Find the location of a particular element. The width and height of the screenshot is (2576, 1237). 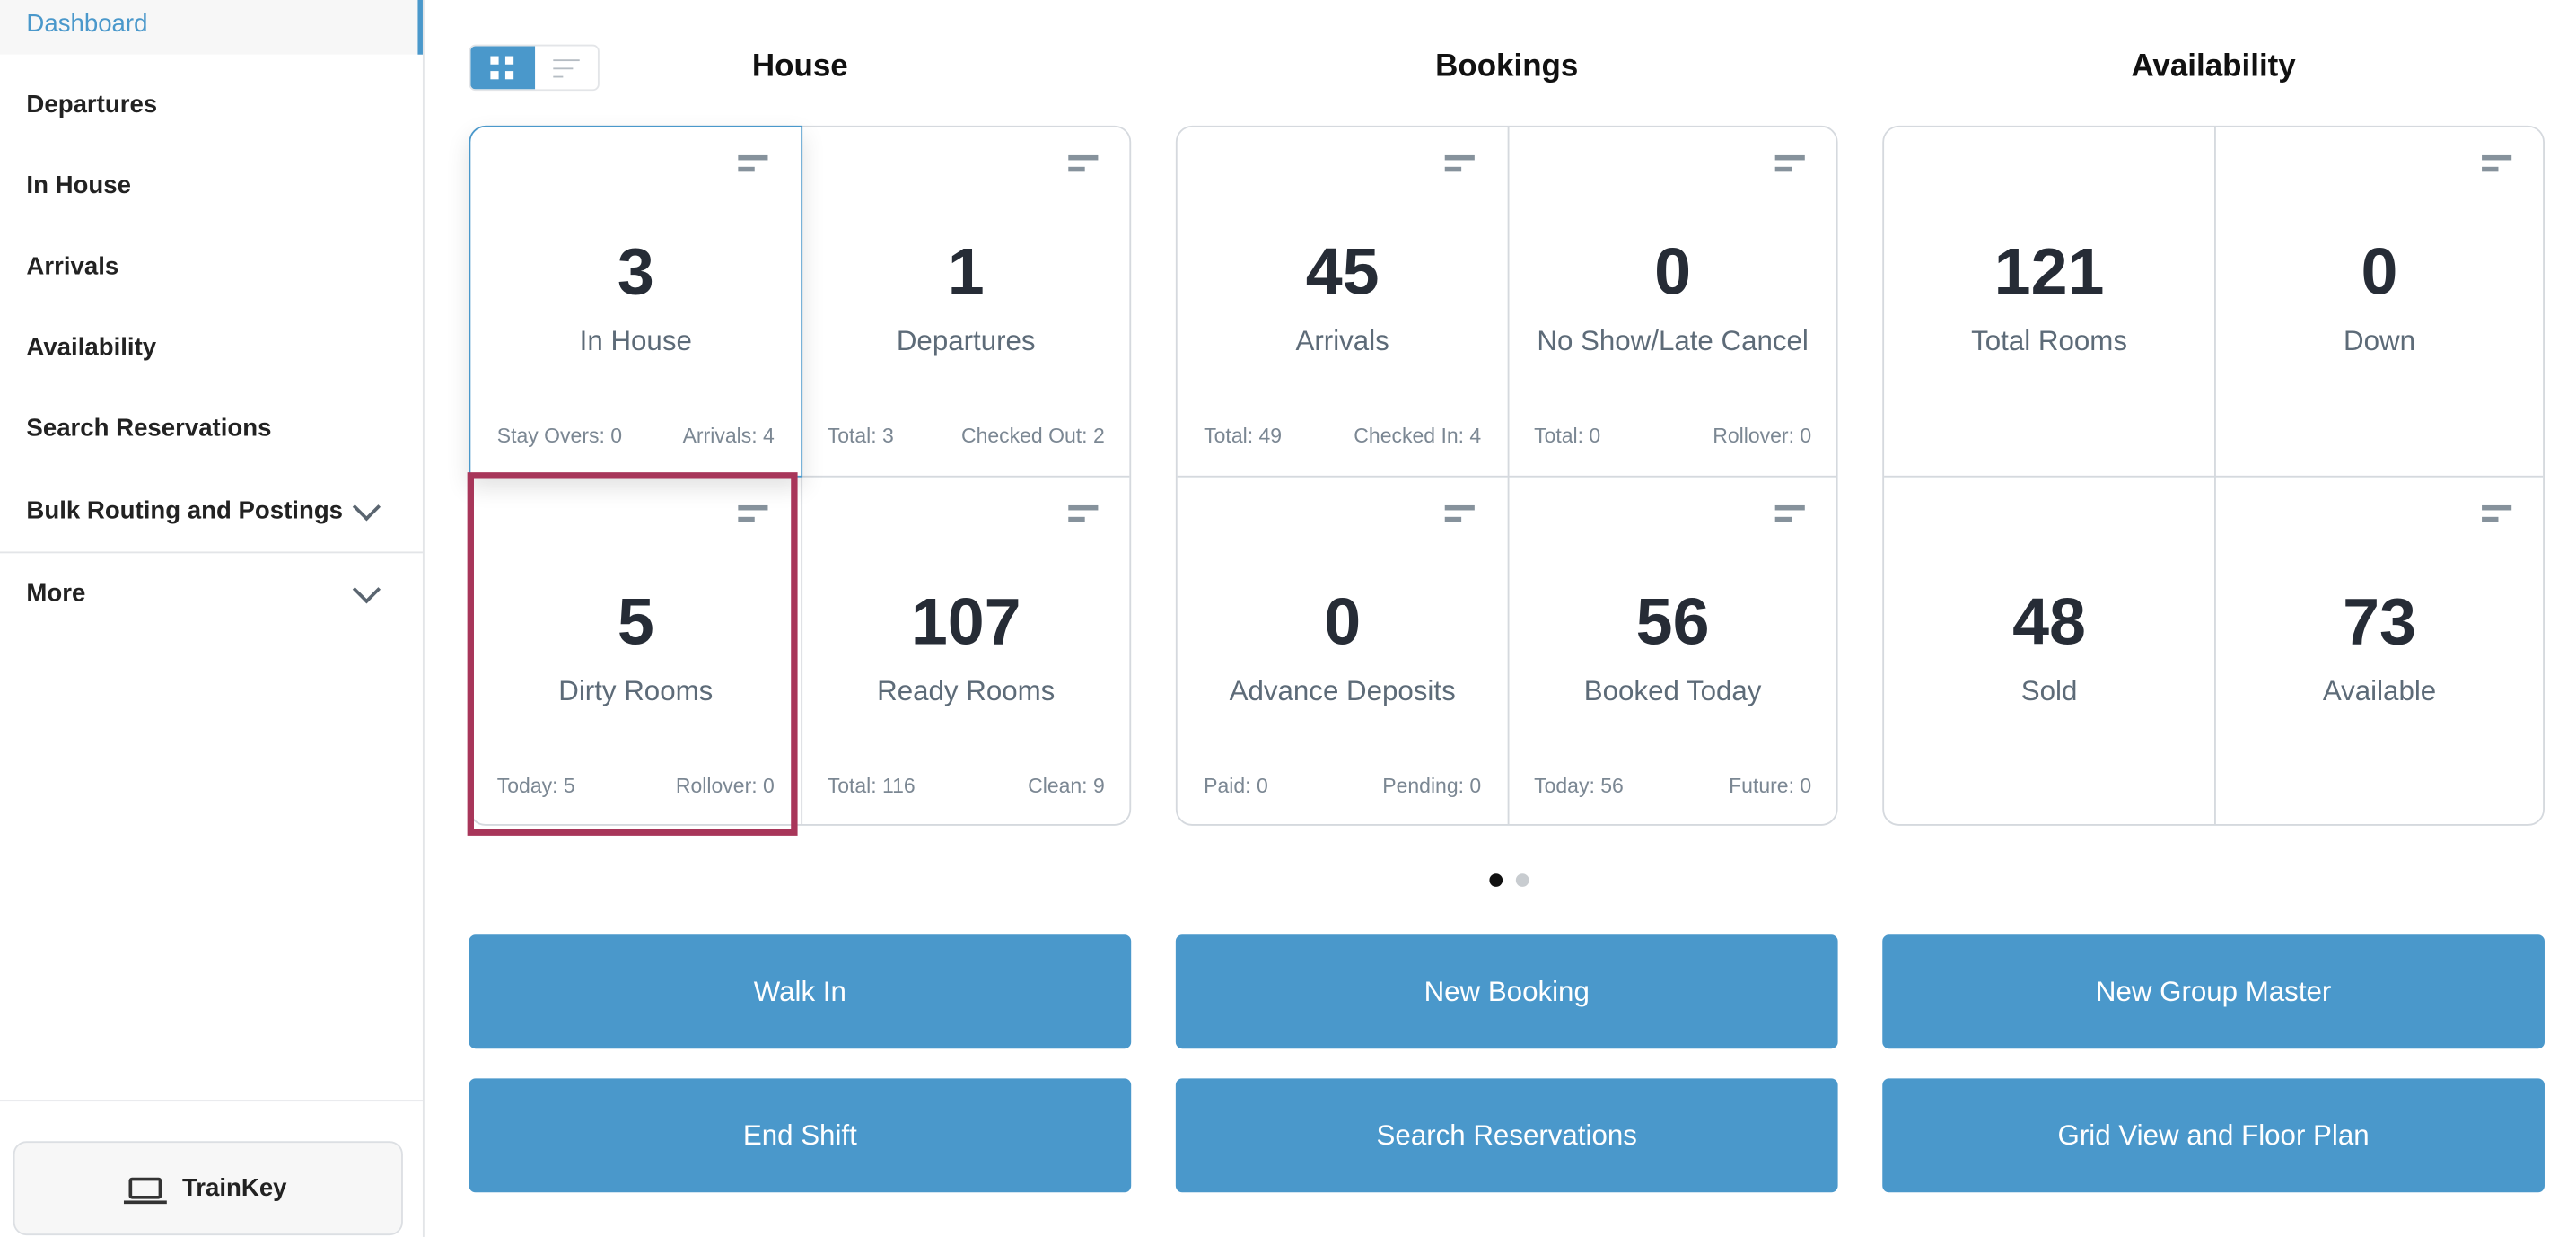

card-sold: 48 Sold is located at coordinates (2049, 653).